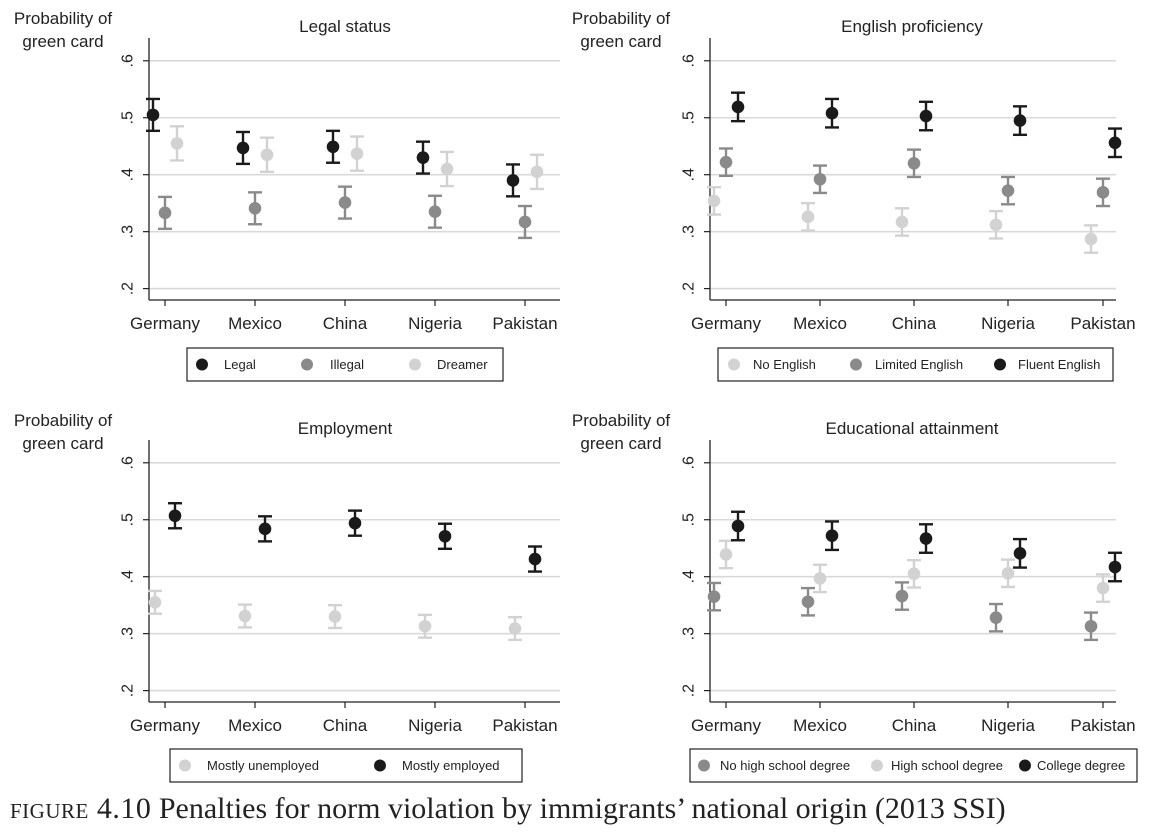 The image size is (1166, 833). Describe the element at coordinates (1081, 765) in the screenshot. I see `legend-label: College degree` at that location.